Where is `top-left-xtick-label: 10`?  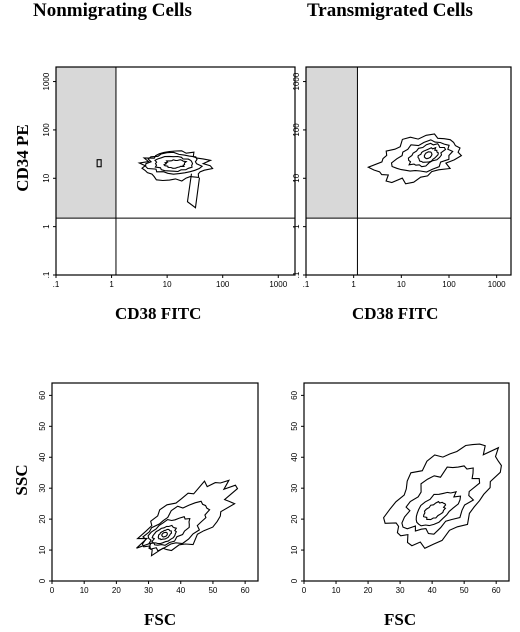
top-left-xtick-label: 10 is located at coordinates (167, 284).